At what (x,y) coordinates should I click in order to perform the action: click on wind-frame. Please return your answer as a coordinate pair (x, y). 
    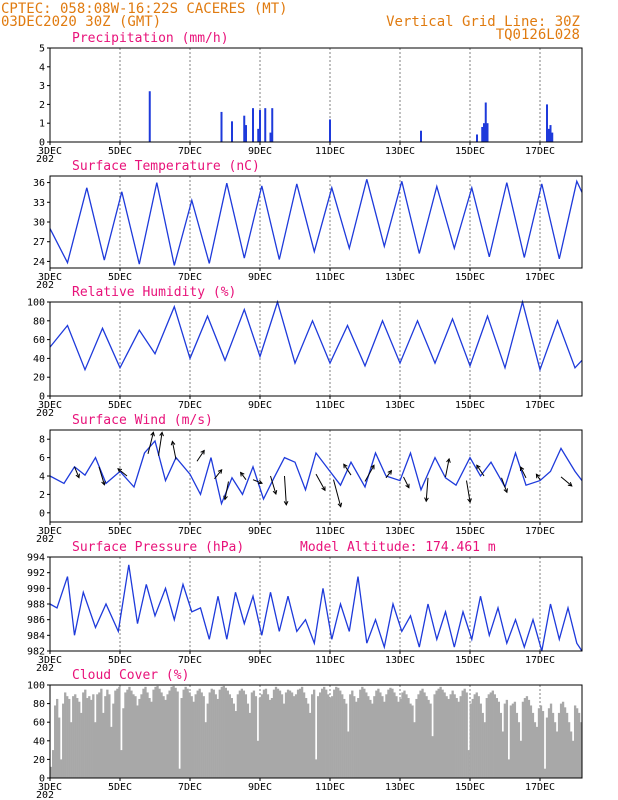
    Looking at the image, I should click on (316, 476).